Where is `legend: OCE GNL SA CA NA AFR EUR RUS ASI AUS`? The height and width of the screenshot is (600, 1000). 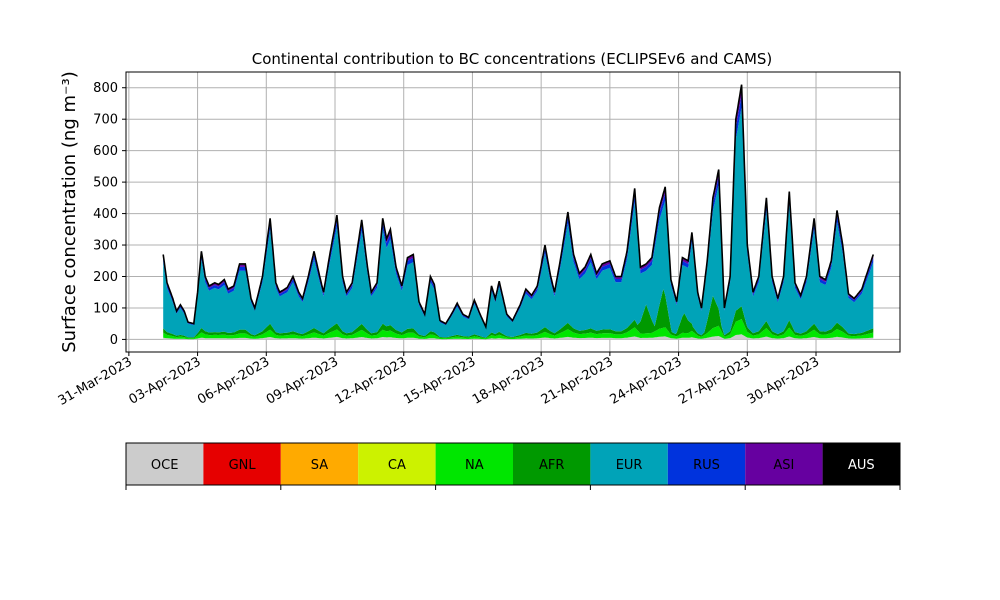 legend: OCE GNL SA CA NA AFR EUR RUS ASI AUS is located at coordinates (513, 466).